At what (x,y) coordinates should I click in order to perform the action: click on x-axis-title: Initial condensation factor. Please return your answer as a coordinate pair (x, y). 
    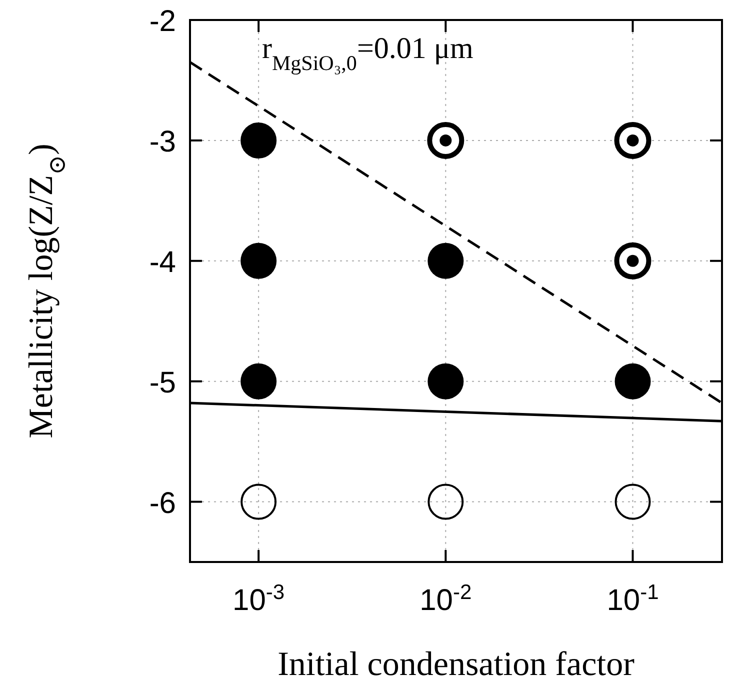
    Looking at the image, I should click on (457, 664).